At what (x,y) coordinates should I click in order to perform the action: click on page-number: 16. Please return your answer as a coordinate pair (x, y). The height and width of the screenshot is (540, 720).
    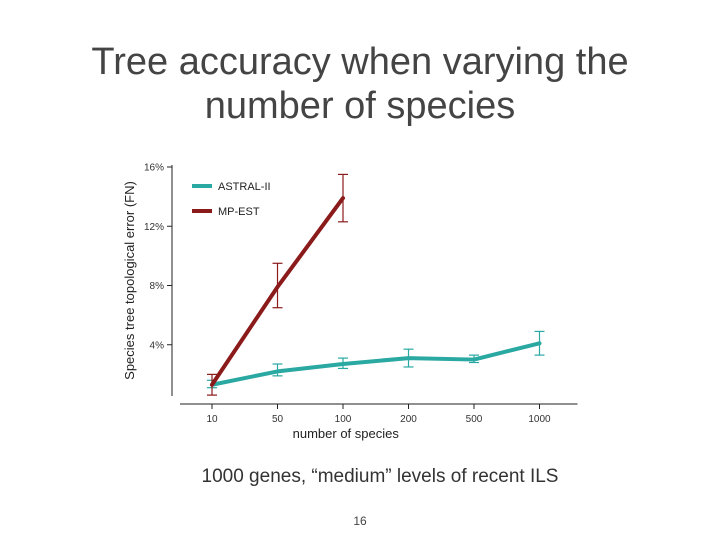
    Looking at the image, I should click on (360, 521).